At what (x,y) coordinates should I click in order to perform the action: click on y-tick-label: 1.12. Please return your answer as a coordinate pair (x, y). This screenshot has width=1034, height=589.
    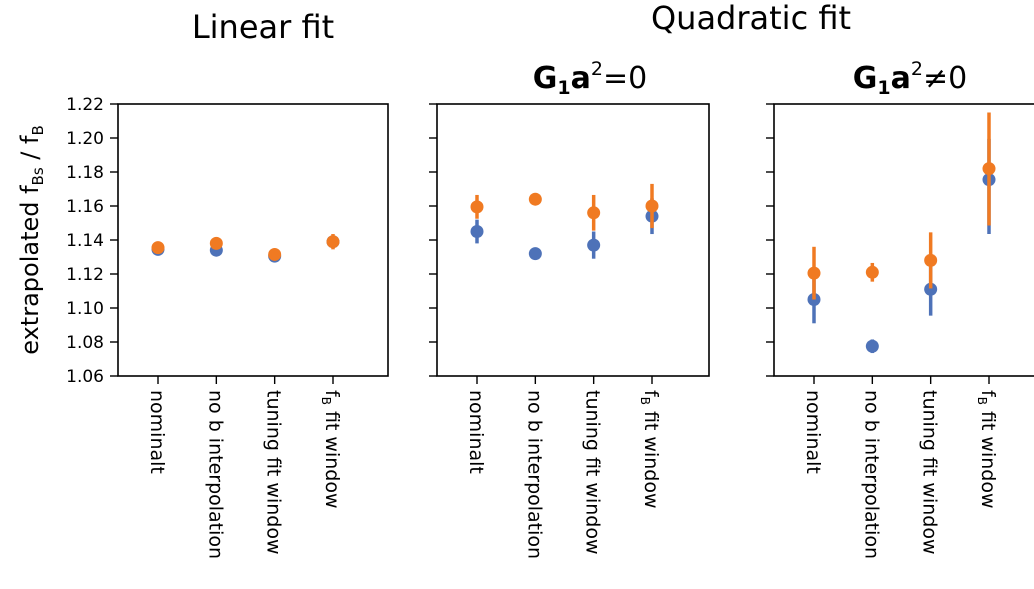
    Looking at the image, I should click on (85, 275).